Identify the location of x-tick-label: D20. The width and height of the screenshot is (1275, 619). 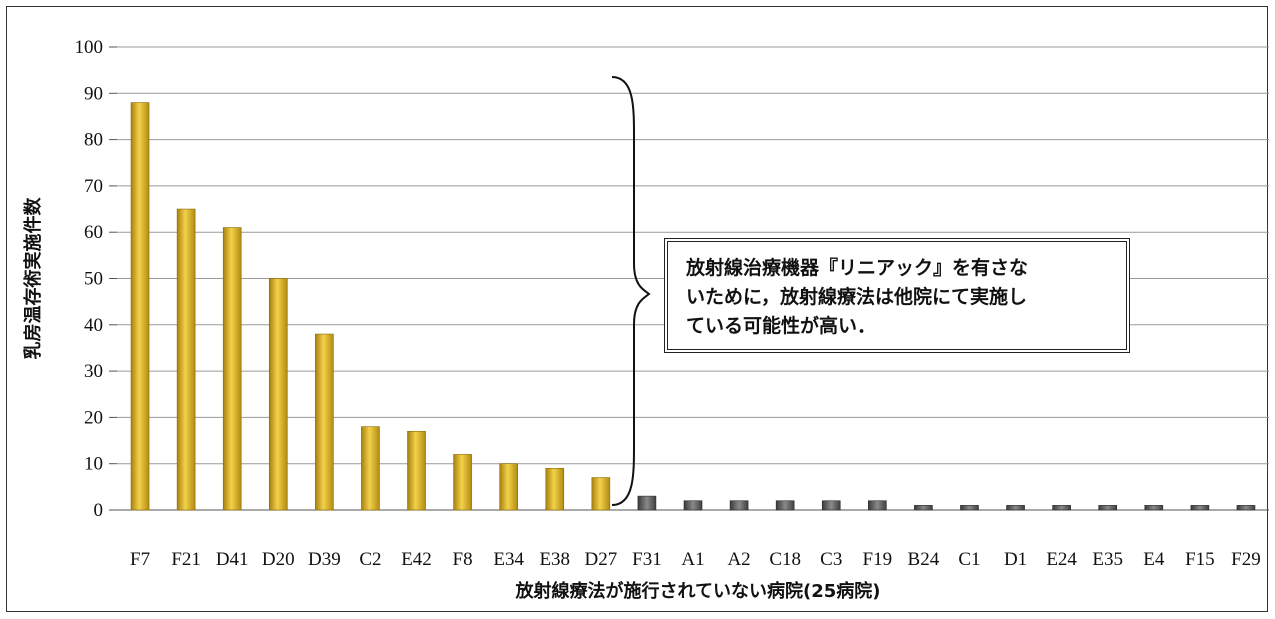
(278, 559).